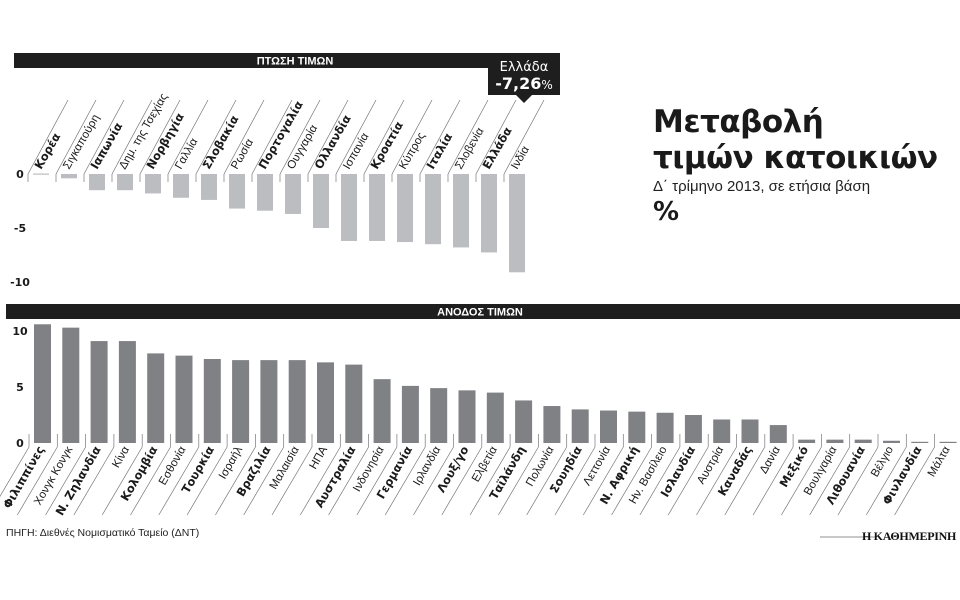 This screenshot has height=600, width=960. Describe the element at coordinates (495, 417) in the screenshot. I see `bar-Ελβετία` at that location.